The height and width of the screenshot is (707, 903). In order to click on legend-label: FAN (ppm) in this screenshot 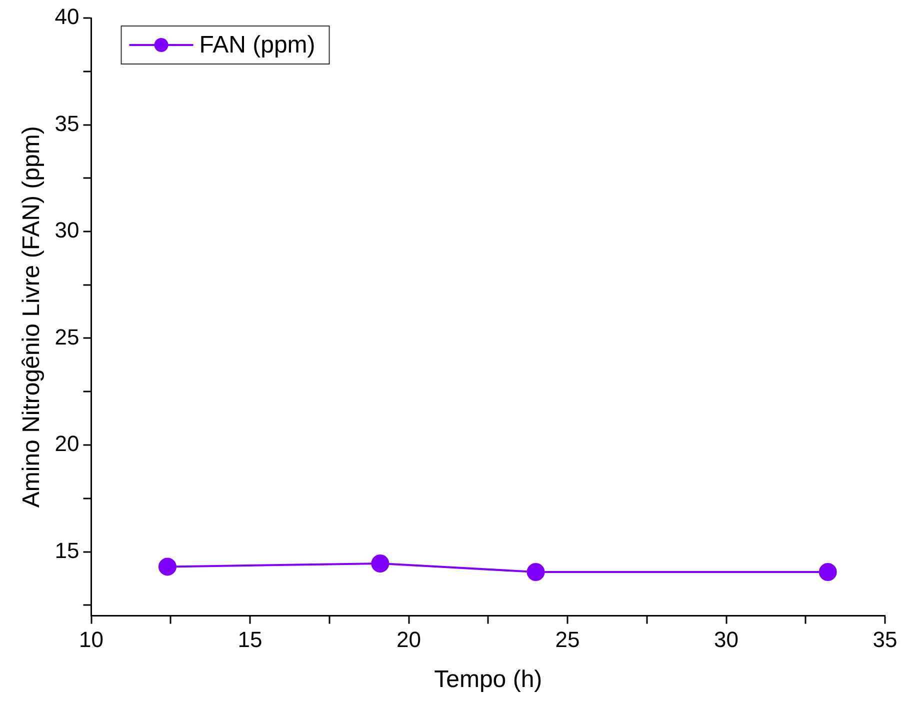, I will do `click(257, 45)`.